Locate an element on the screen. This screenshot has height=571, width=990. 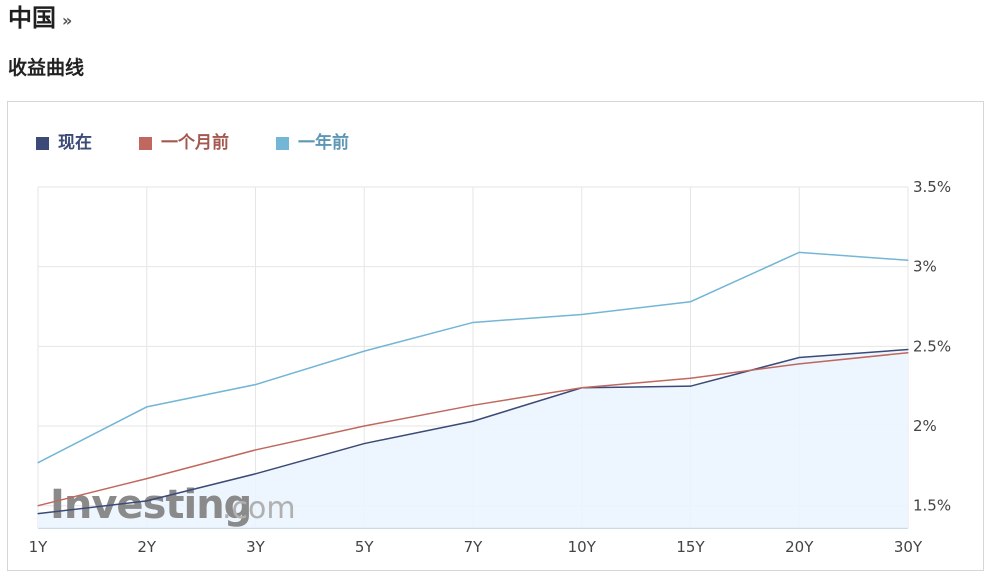
page-title: 中国 » is located at coordinates (40, 19).